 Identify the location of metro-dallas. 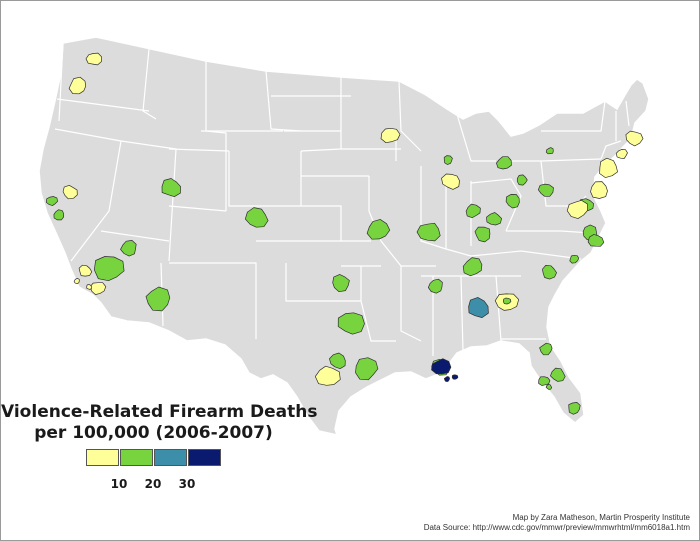
(337, 361).